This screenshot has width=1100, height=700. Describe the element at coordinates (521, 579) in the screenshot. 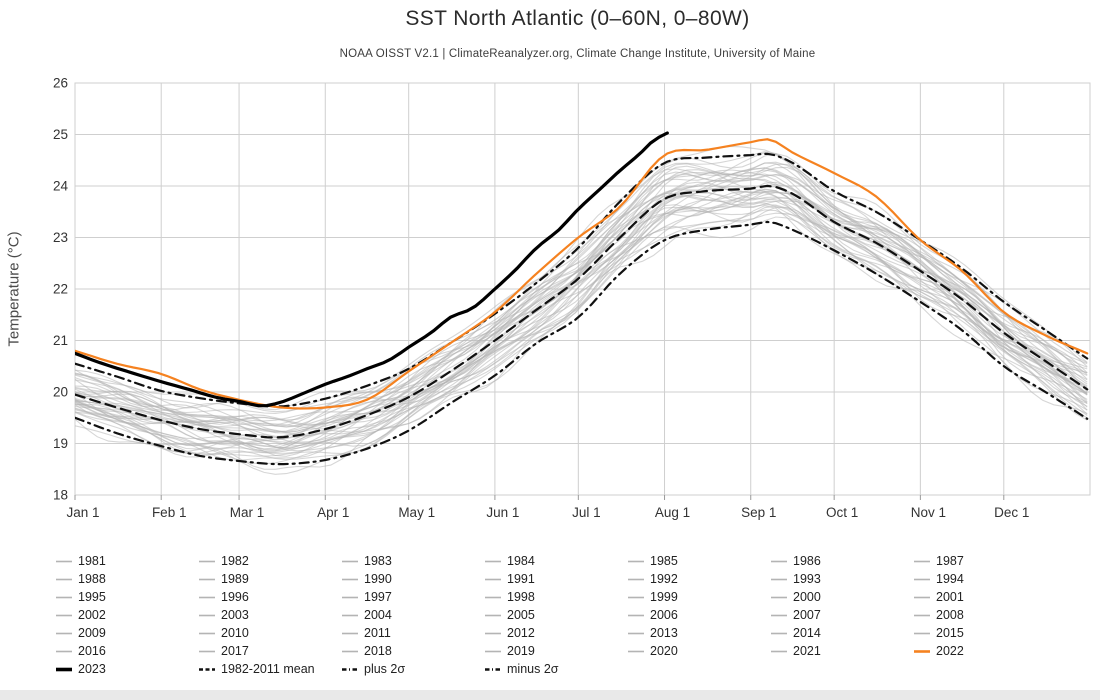

I see `legend-label: 1991` at that location.